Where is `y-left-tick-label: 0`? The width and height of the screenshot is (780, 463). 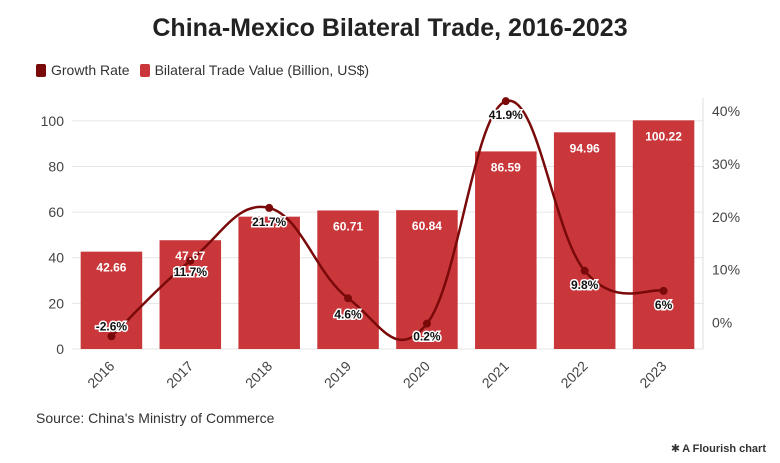 y-left-tick-label: 0 is located at coordinates (60, 349).